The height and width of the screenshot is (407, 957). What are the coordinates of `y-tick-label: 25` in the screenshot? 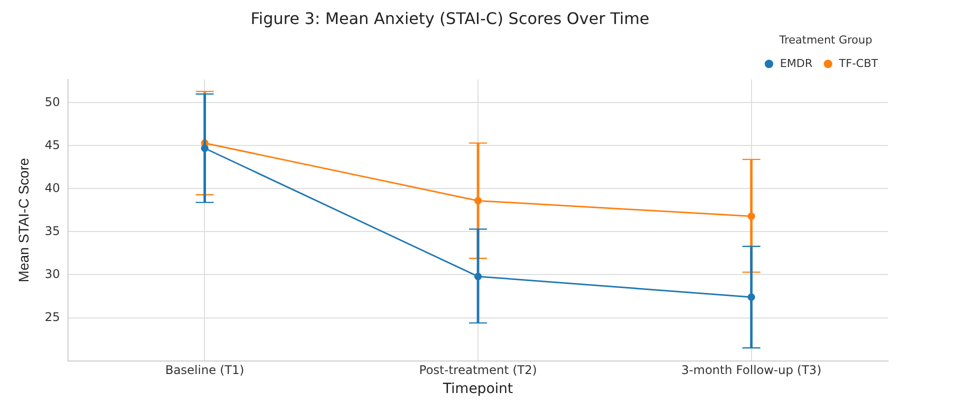 It's located at (52, 317).